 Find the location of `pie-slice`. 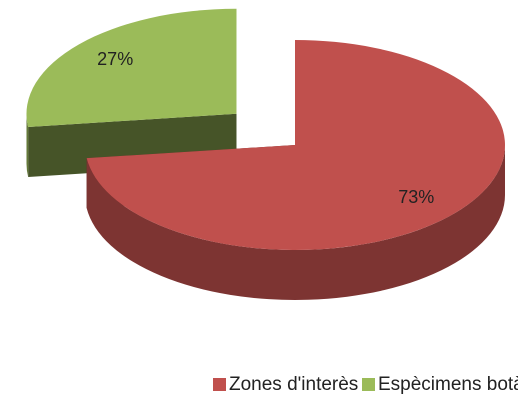

pie-slice is located at coordinates (131, 67).